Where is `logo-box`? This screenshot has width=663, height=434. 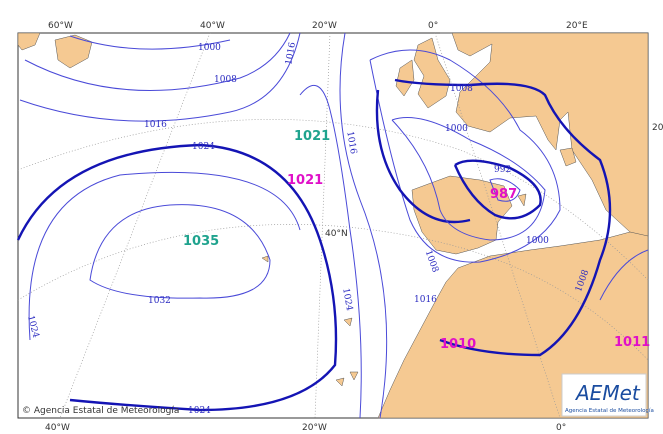 logo-box is located at coordinates (604, 395).